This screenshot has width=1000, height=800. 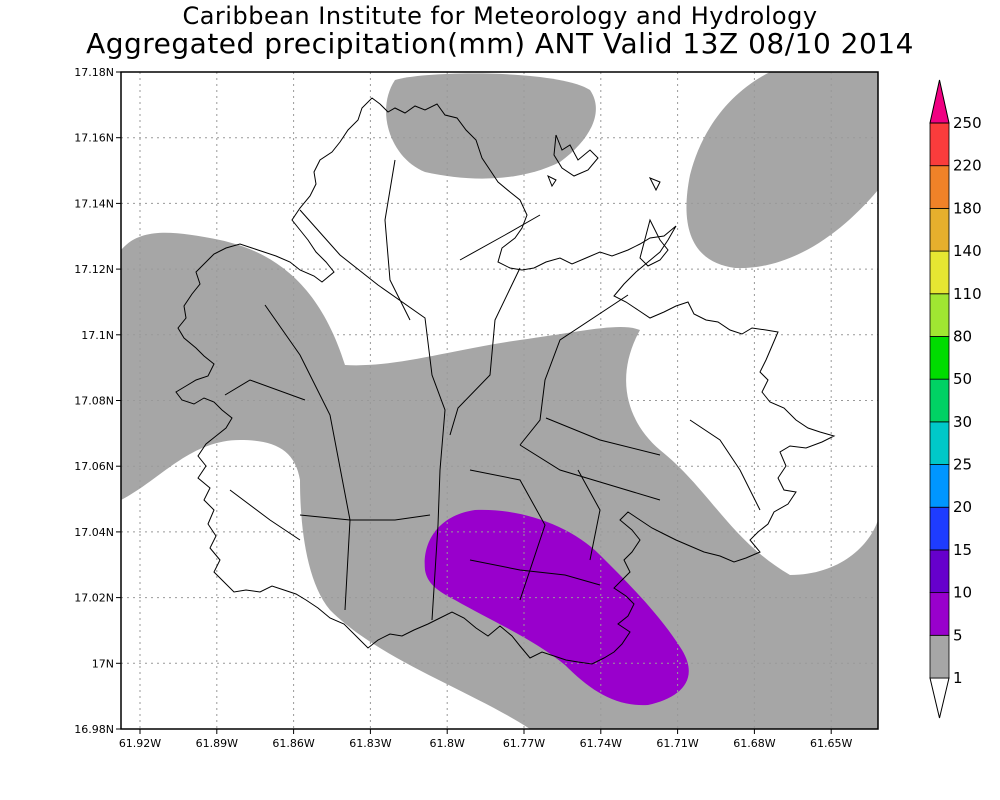 I want to click on lon-tick-label: 61.8W, so click(x=447, y=743).